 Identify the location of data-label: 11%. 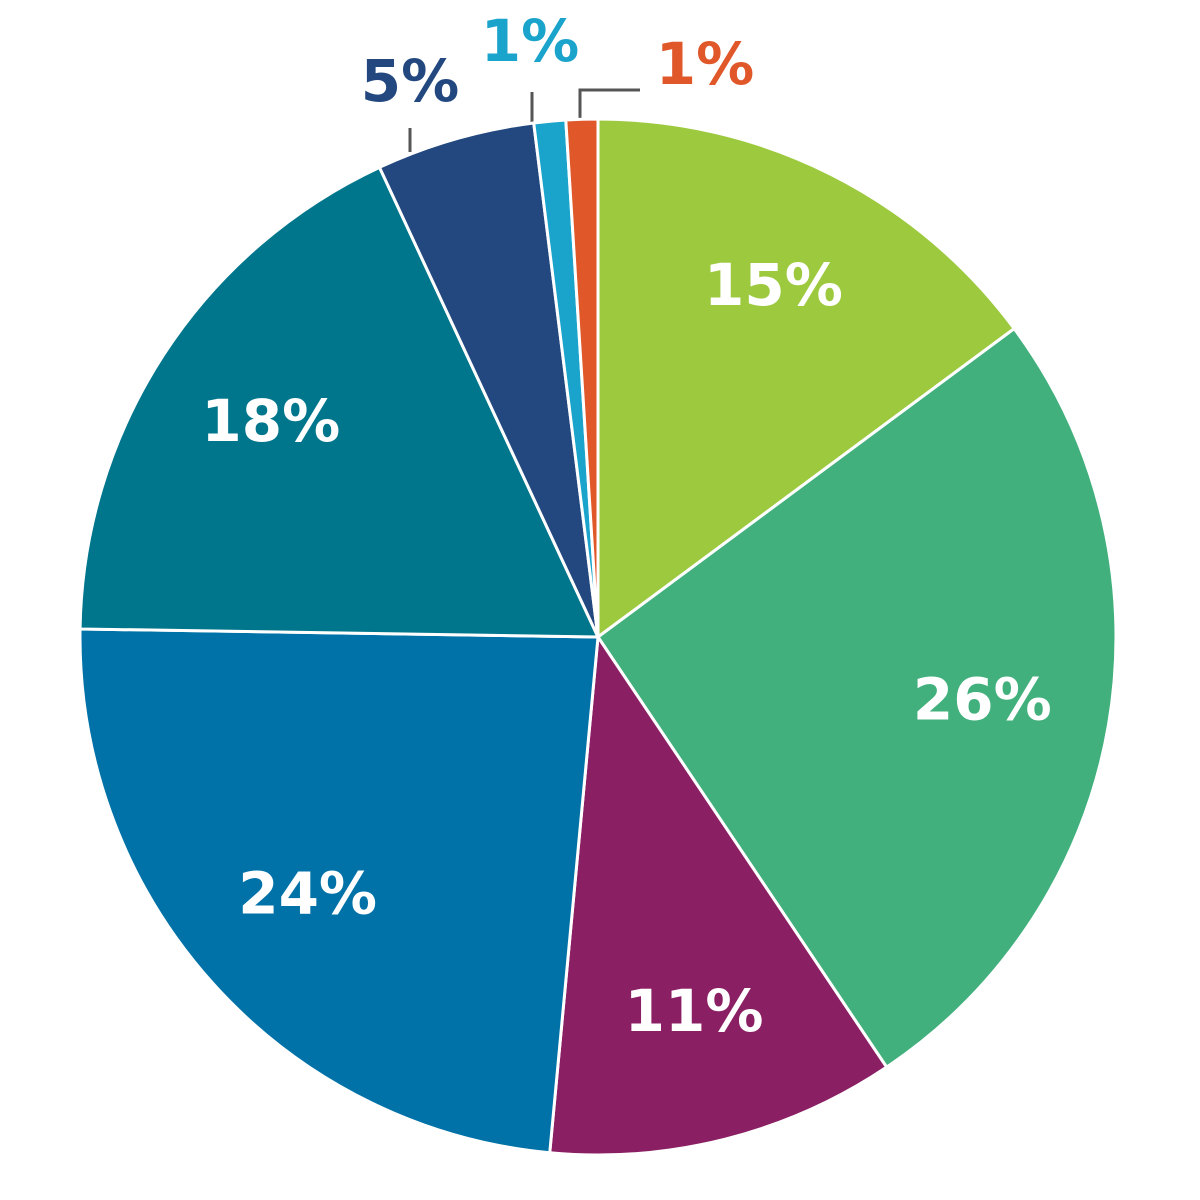
(694, 1011).